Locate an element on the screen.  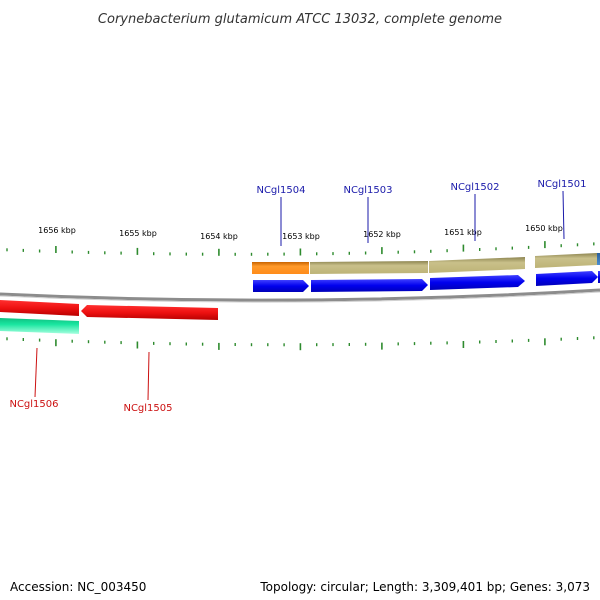
gene-label-ncgl1502: NCgl1502 is located at coordinates (474, 187).